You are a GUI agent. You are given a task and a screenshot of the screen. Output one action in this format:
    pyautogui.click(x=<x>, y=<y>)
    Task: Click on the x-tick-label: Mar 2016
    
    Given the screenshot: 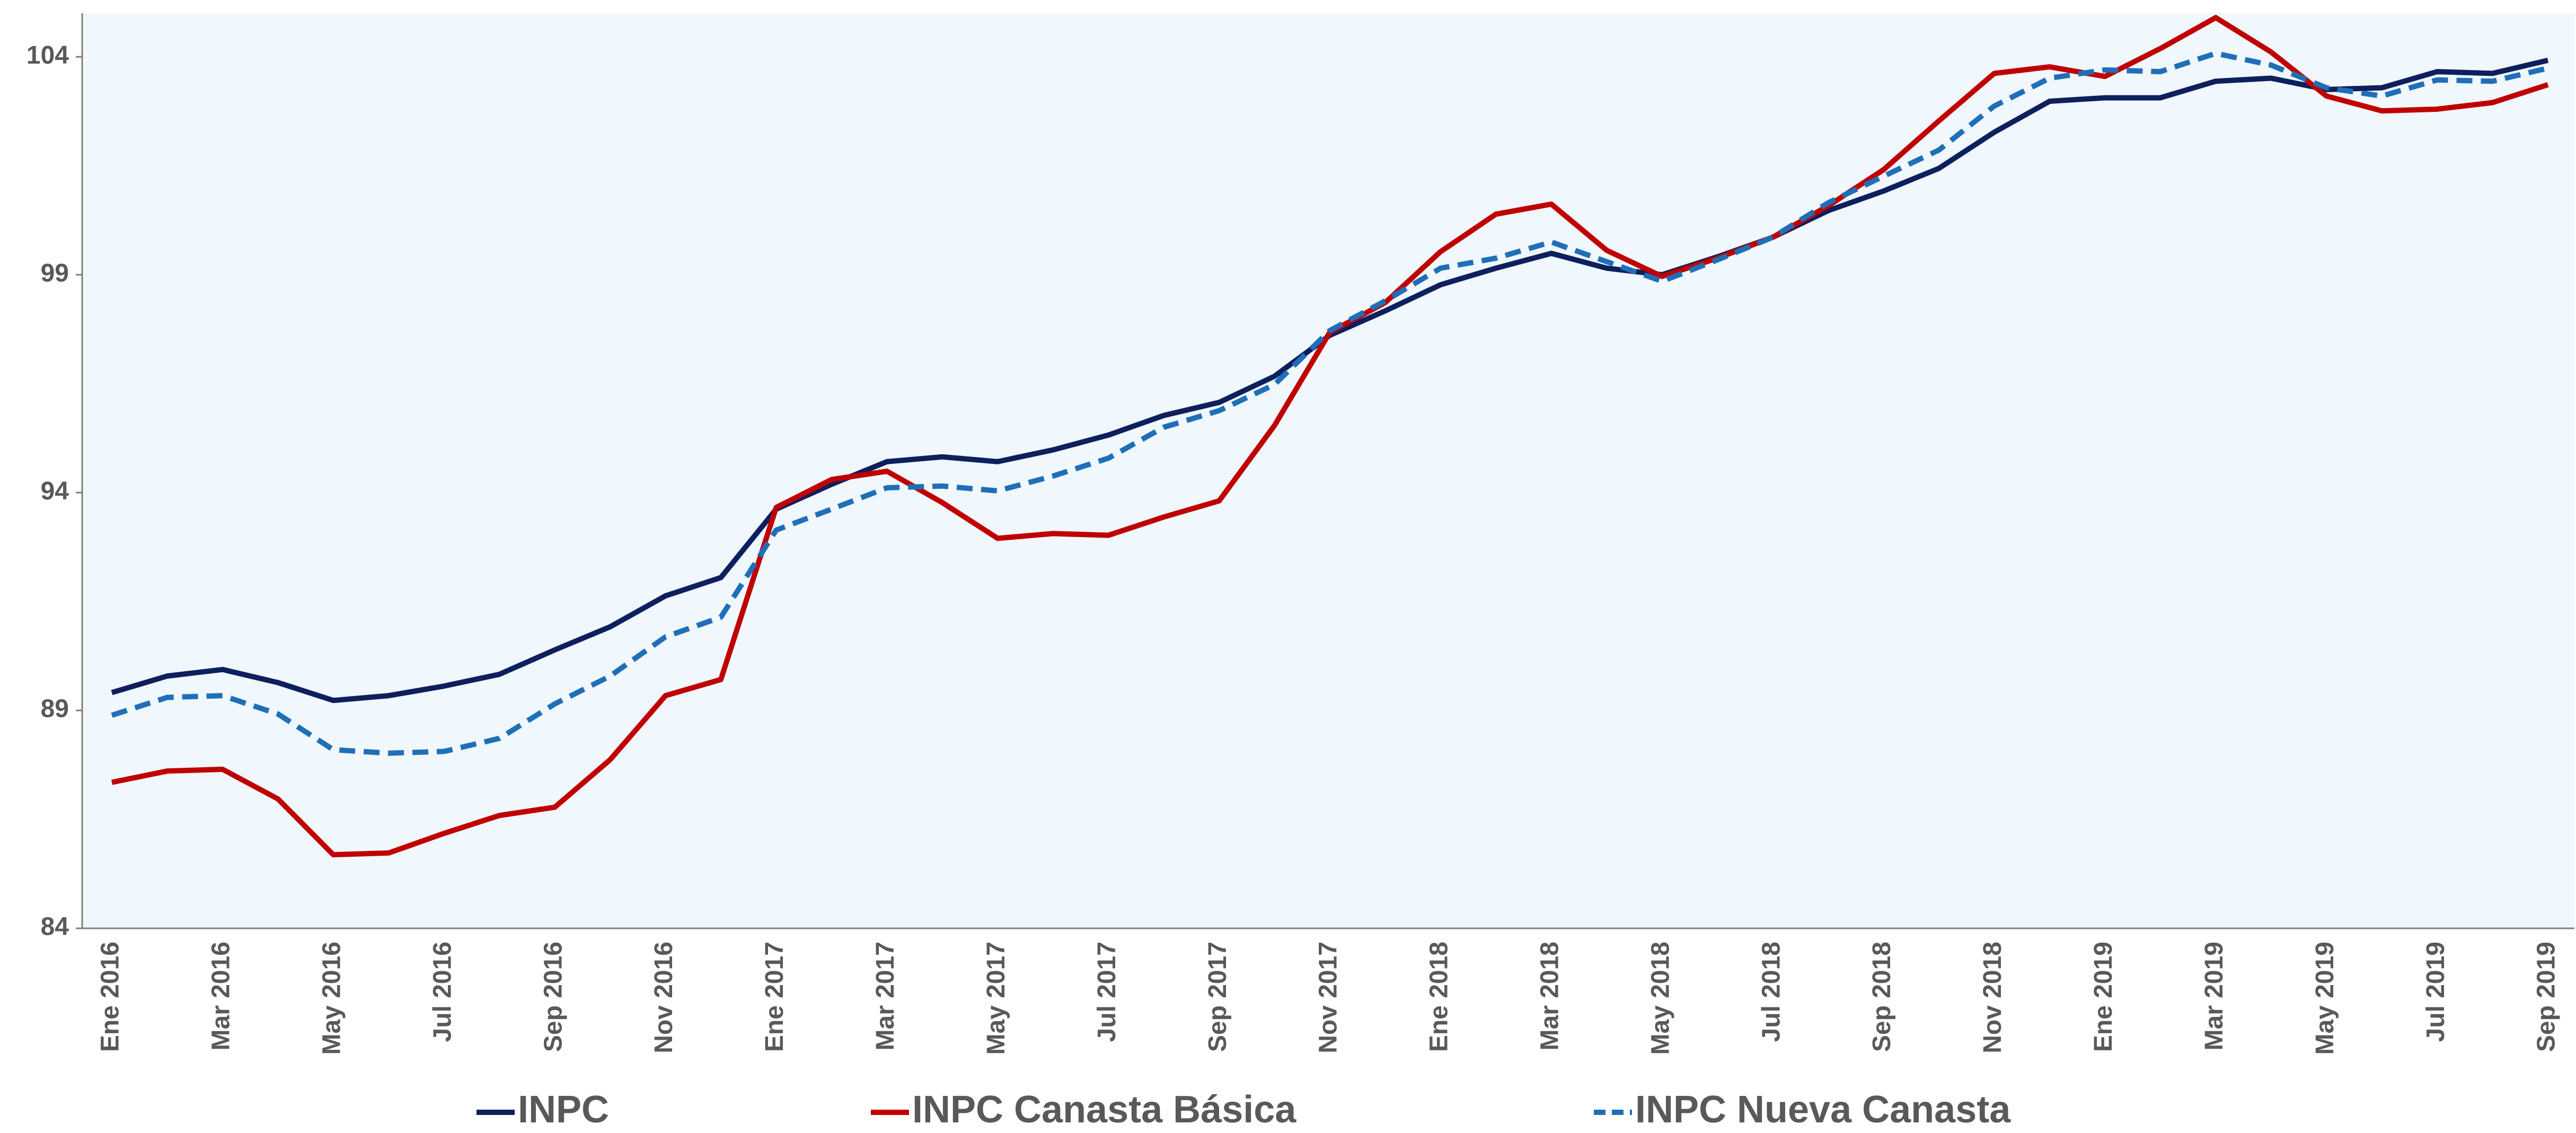 What is the action you would take?
    pyautogui.click(x=221, y=996)
    